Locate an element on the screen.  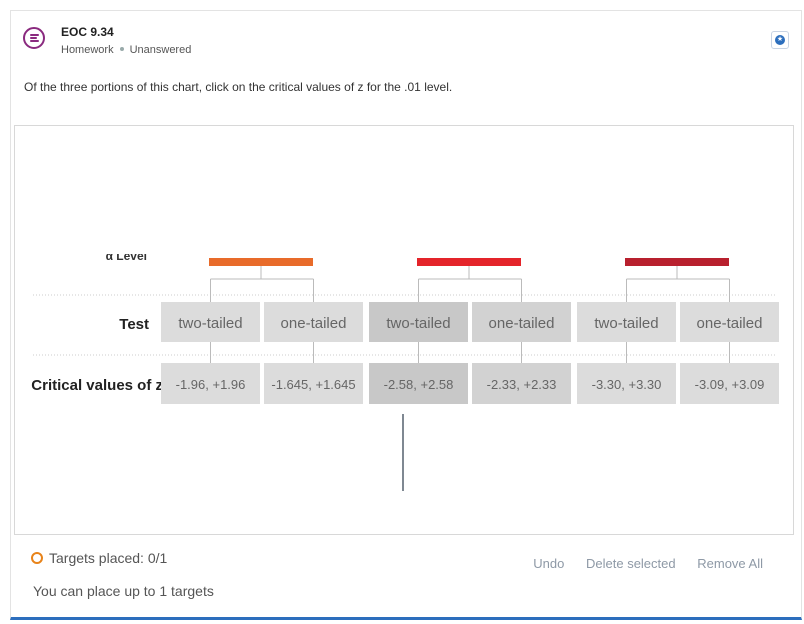
question-status: Unanswered is located at coordinates (160, 50).